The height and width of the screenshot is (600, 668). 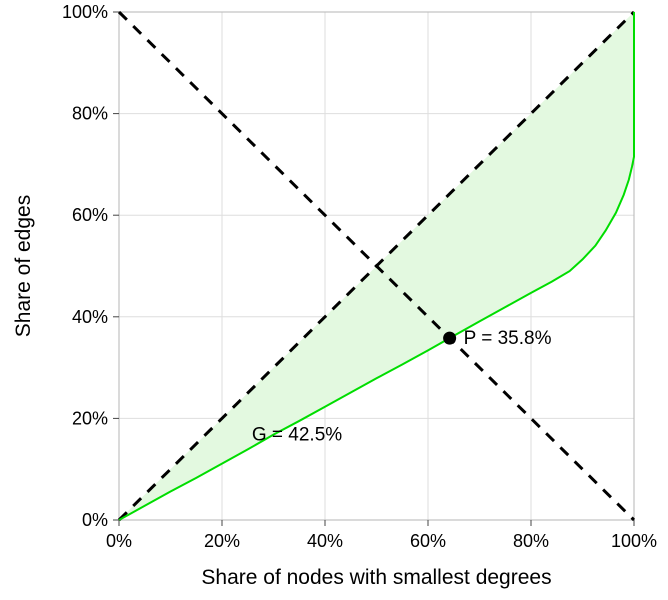 I want to click on y-tick-label: 60%, so click(x=90, y=215).